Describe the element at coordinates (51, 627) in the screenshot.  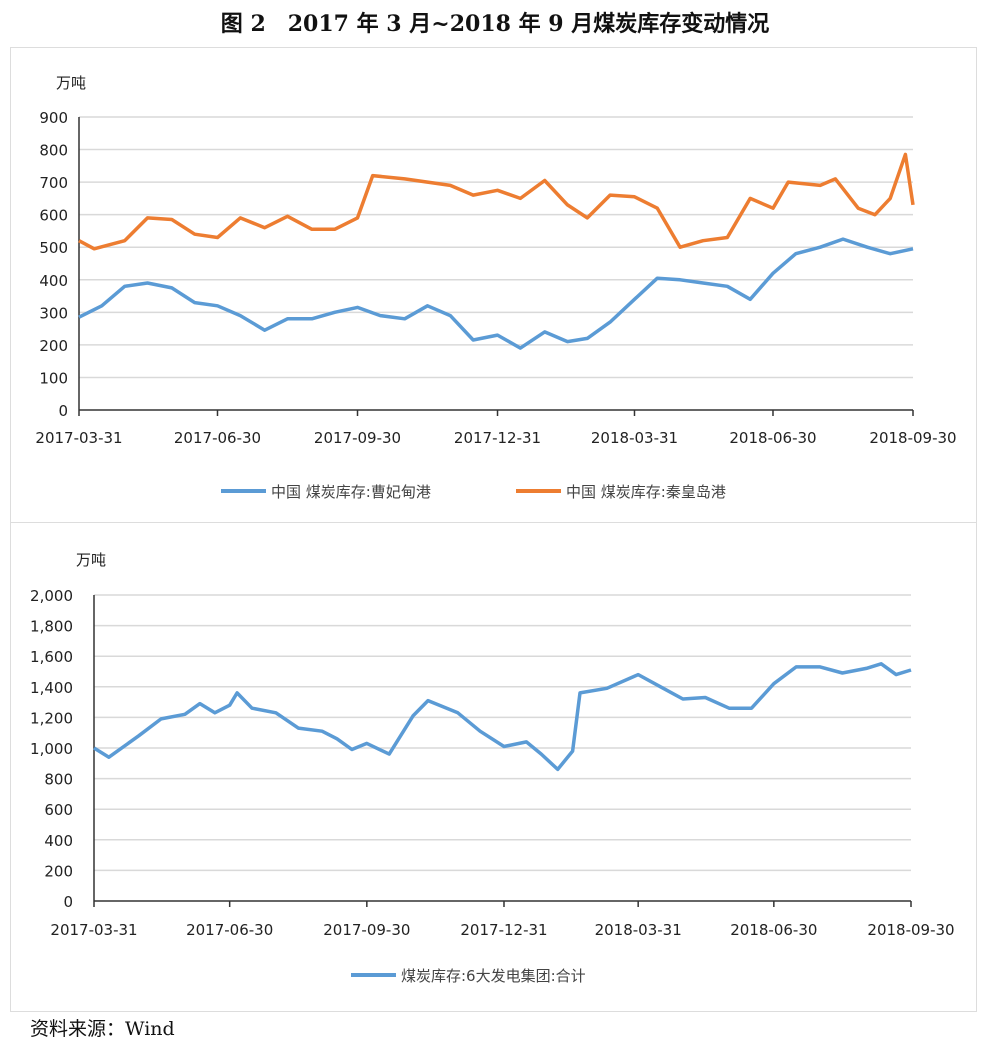
I see `y-tick-label: 1,800` at that location.